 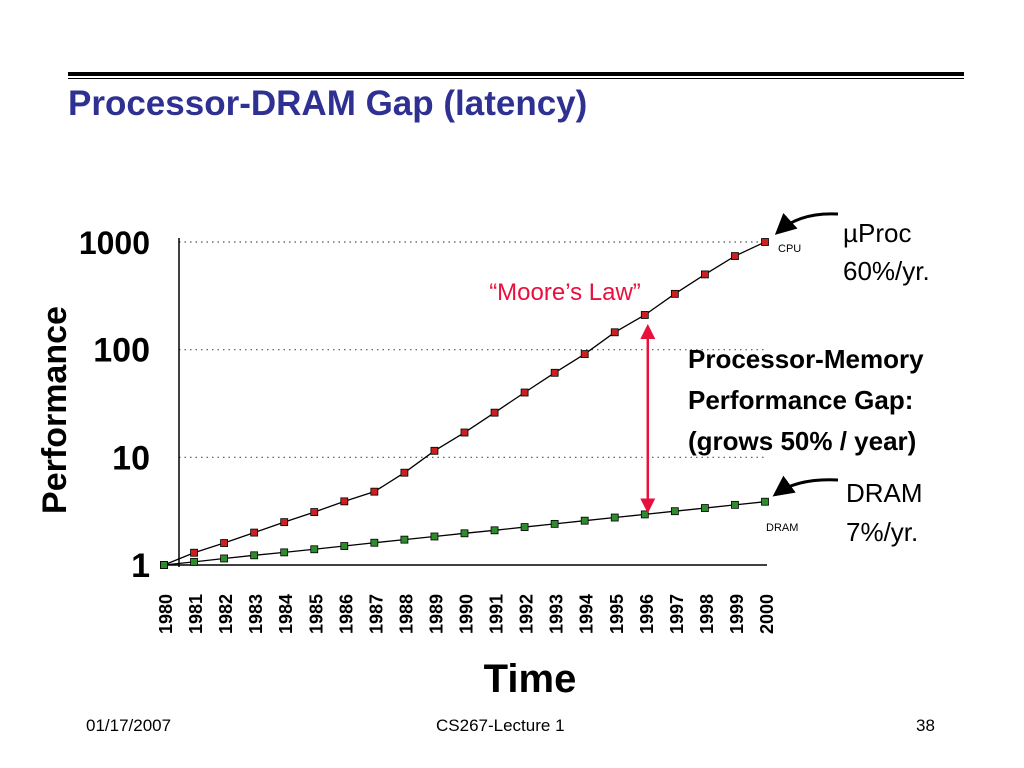 What do you see at coordinates (782, 528) in the screenshot?
I see `dram-series-label: DRAM` at bounding box center [782, 528].